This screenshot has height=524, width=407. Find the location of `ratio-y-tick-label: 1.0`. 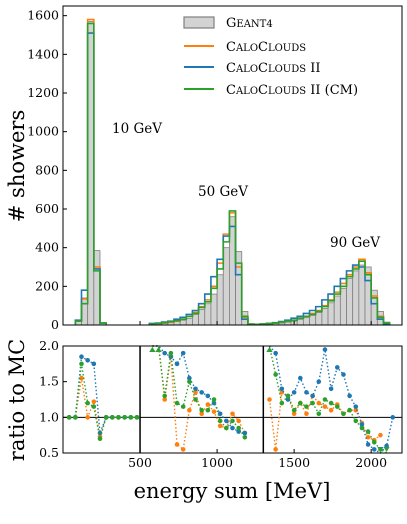

ratio-y-tick-label: 1.0 is located at coordinates (49, 416).